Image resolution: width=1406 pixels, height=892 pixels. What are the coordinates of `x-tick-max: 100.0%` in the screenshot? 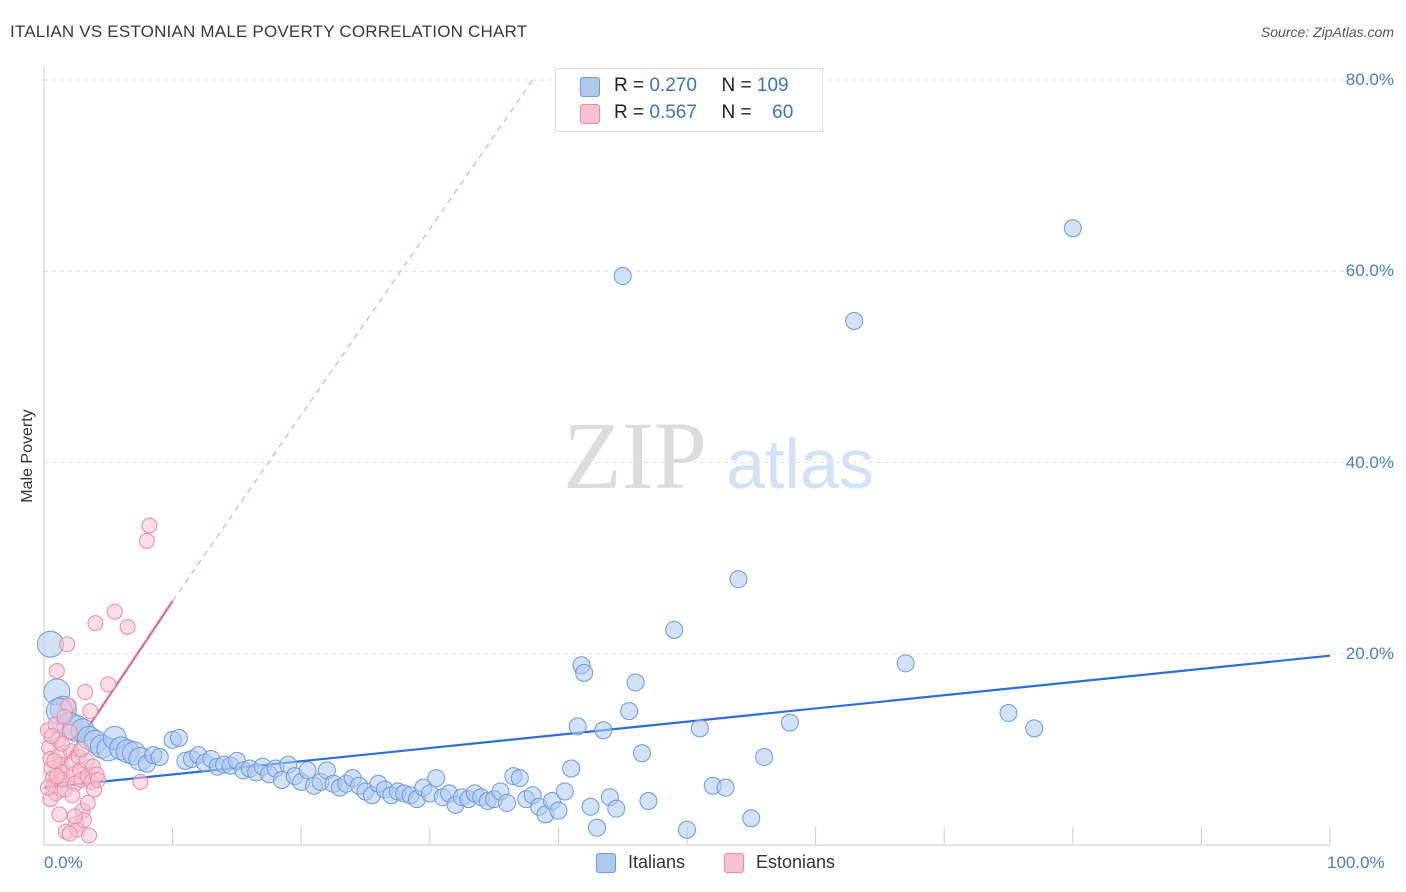 It's located at (1356, 862).